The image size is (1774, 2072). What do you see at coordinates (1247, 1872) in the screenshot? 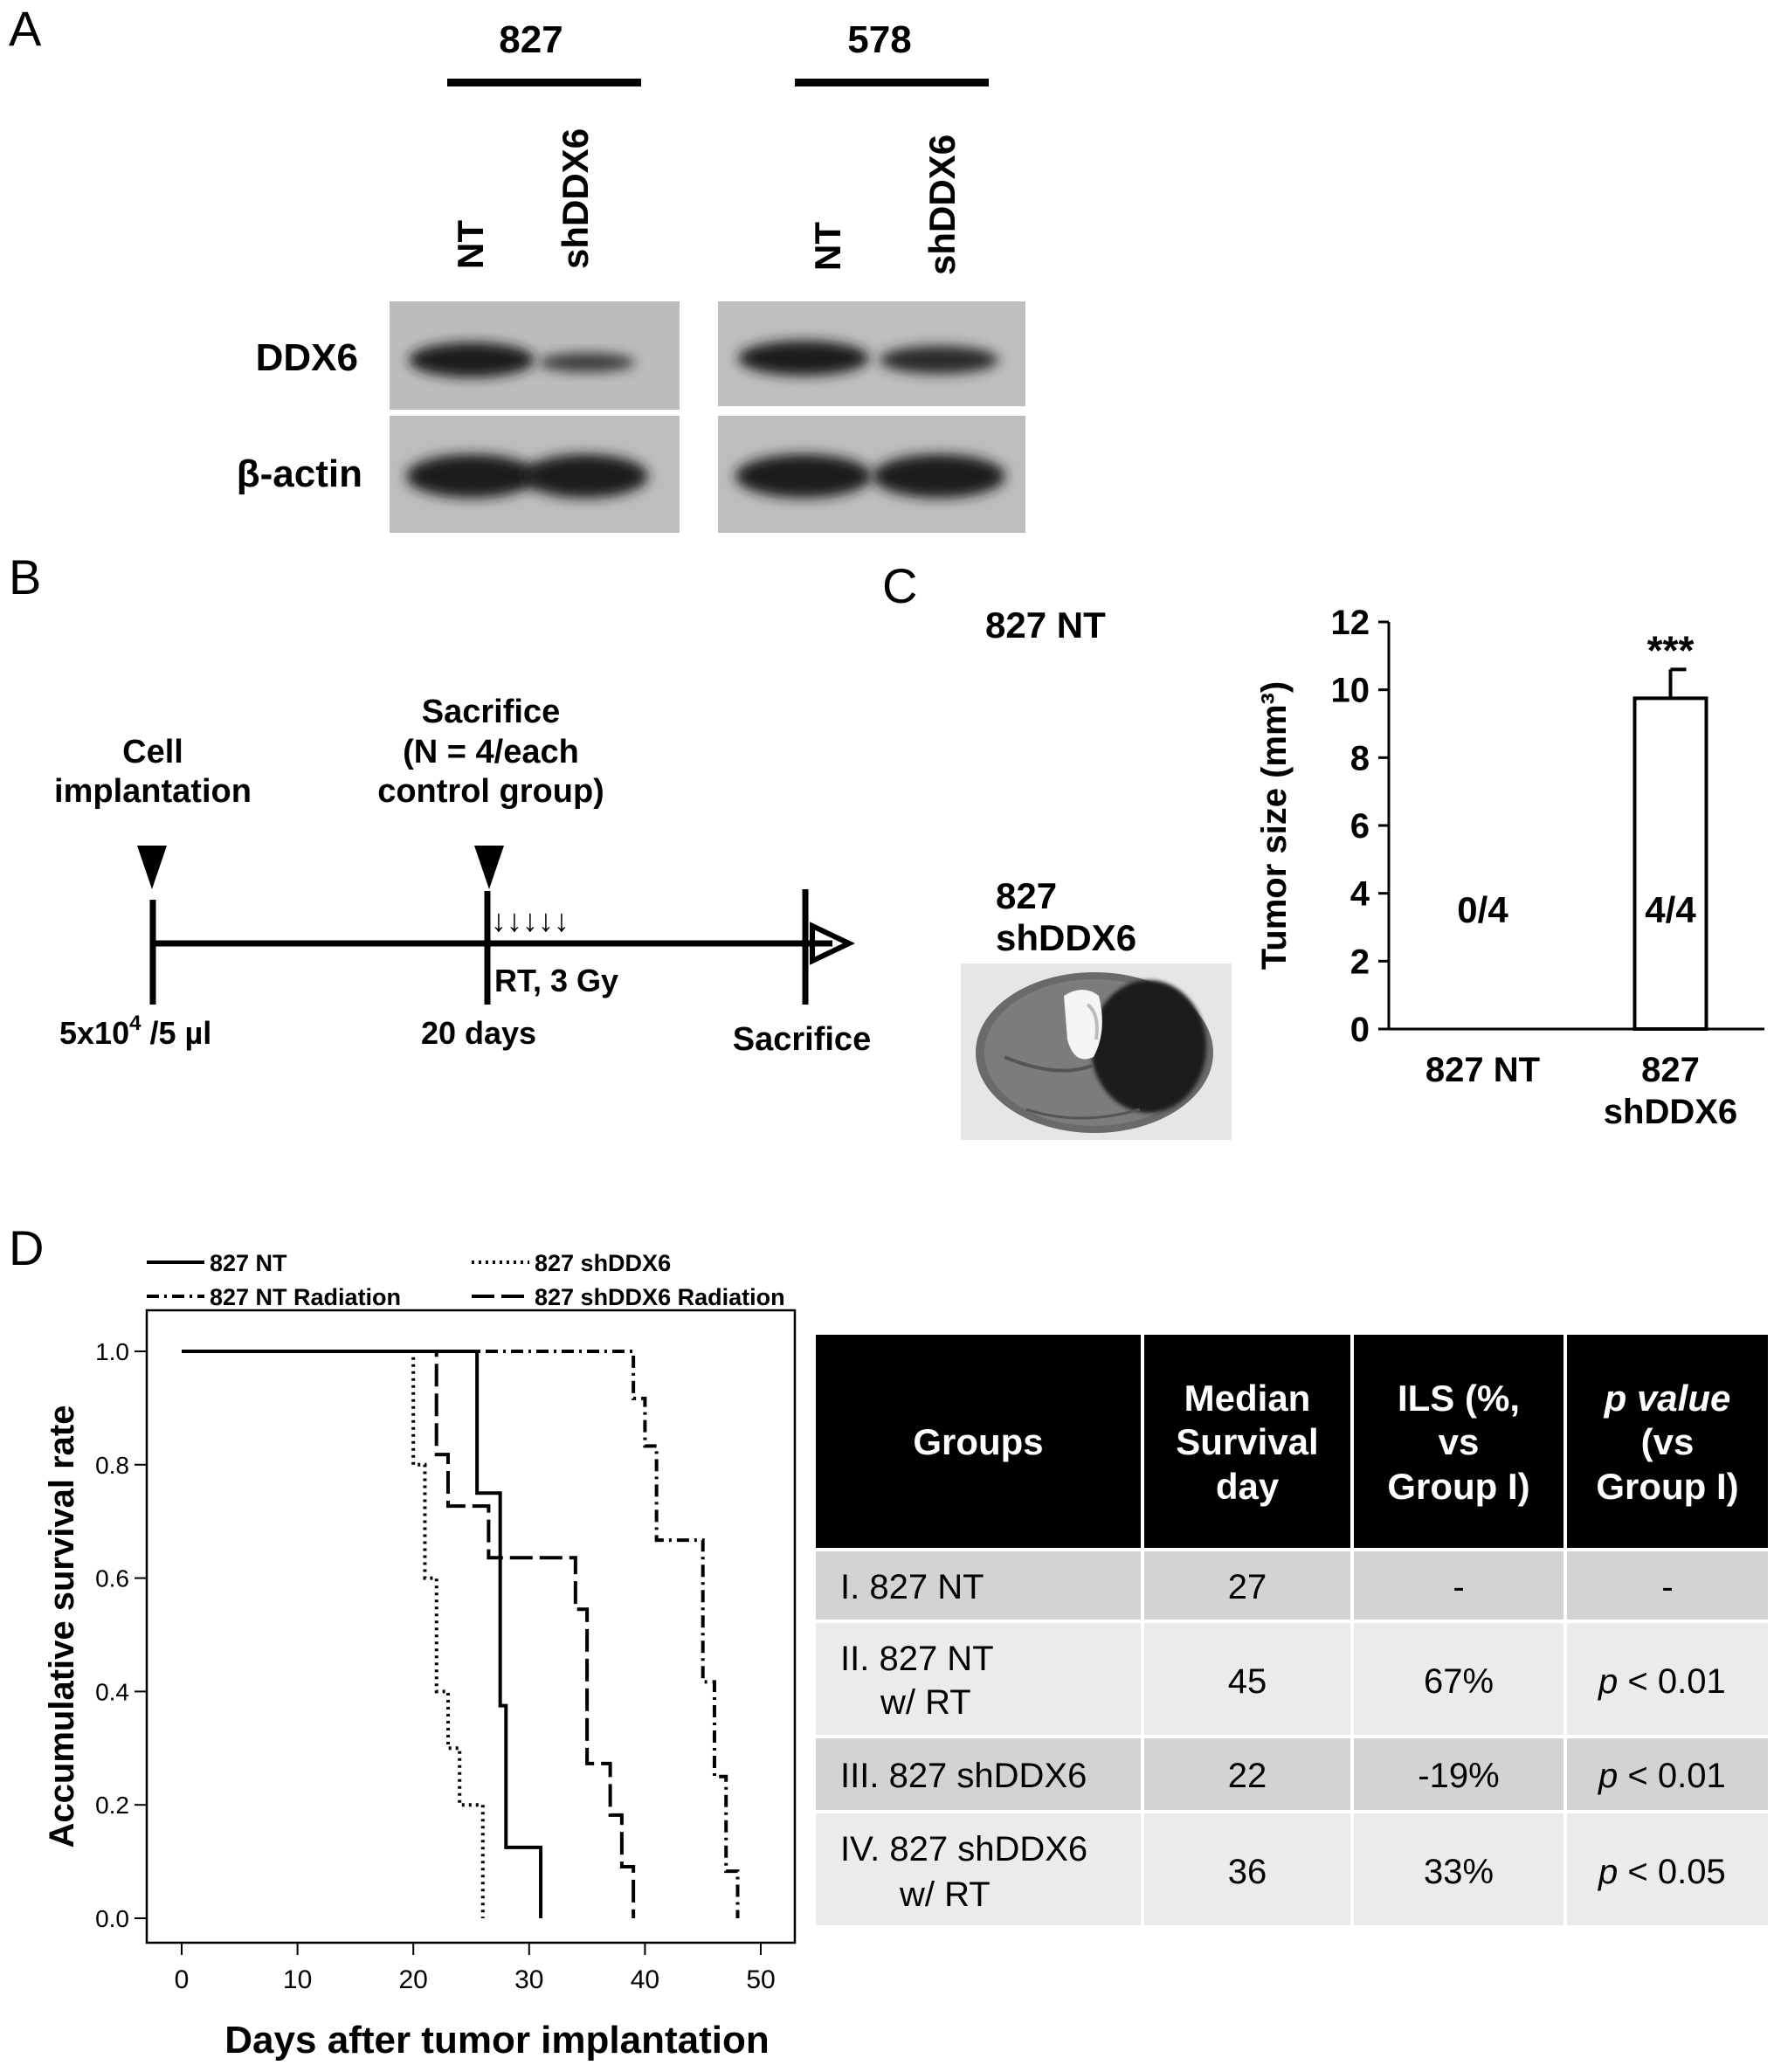
I see `table-cell-median: 36` at bounding box center [1247, 1872].